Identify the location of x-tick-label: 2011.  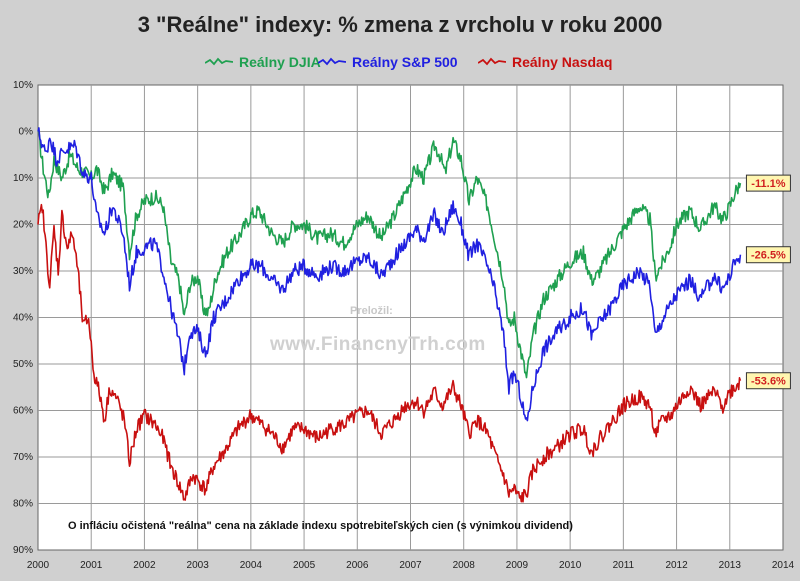
(624, 565).